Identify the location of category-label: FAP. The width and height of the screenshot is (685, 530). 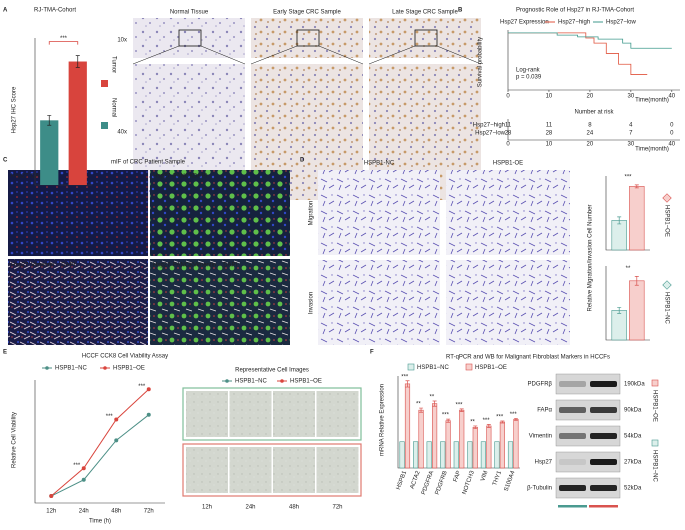
(458, 476).